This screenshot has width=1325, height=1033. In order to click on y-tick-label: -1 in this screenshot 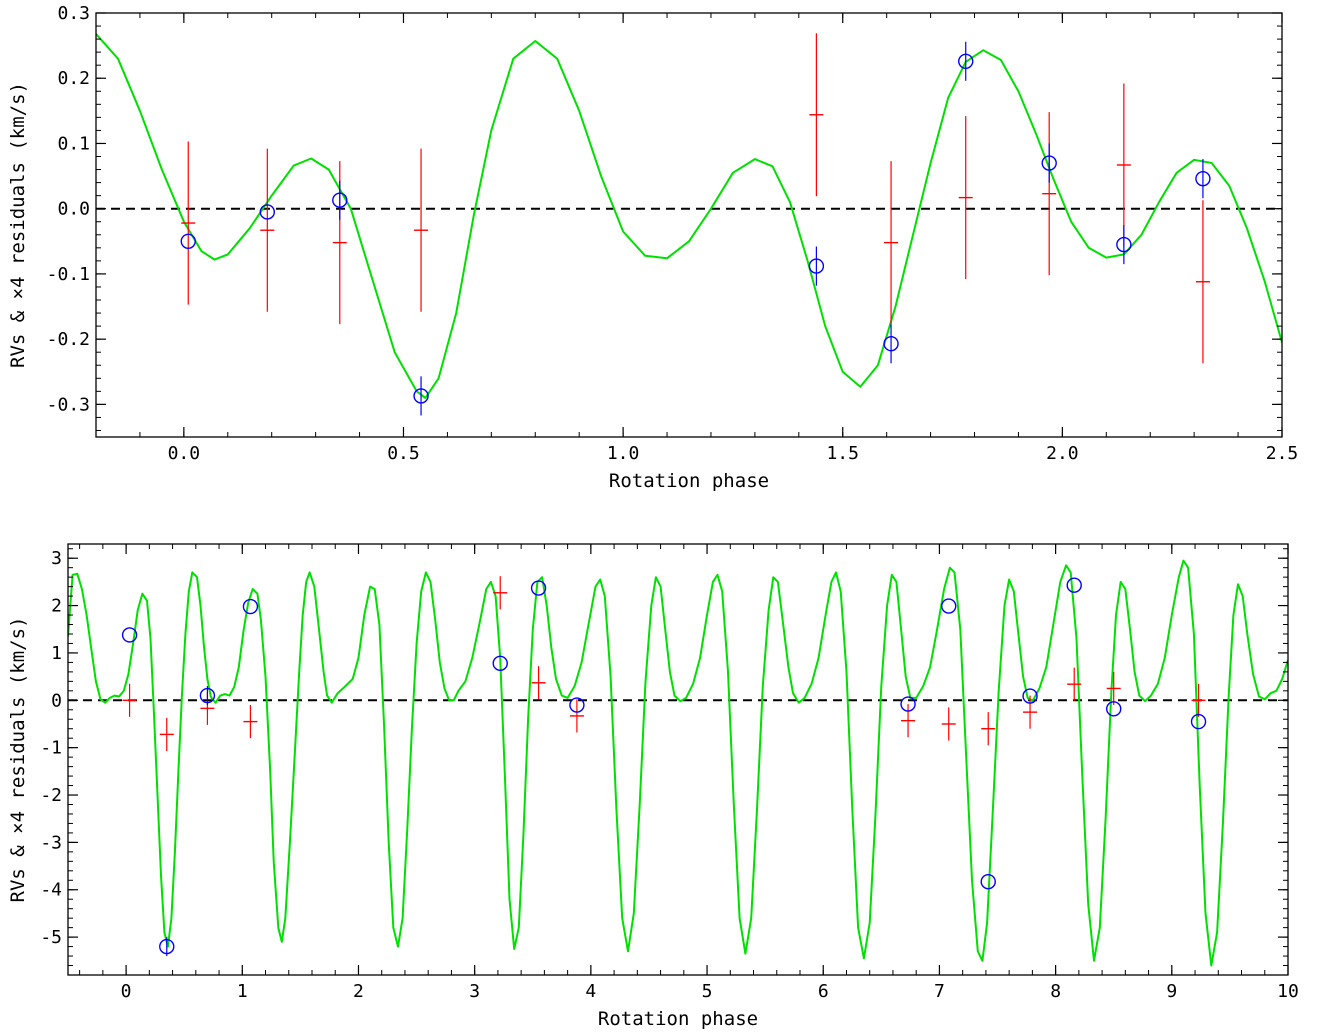, I will do `click(51, 748)`.